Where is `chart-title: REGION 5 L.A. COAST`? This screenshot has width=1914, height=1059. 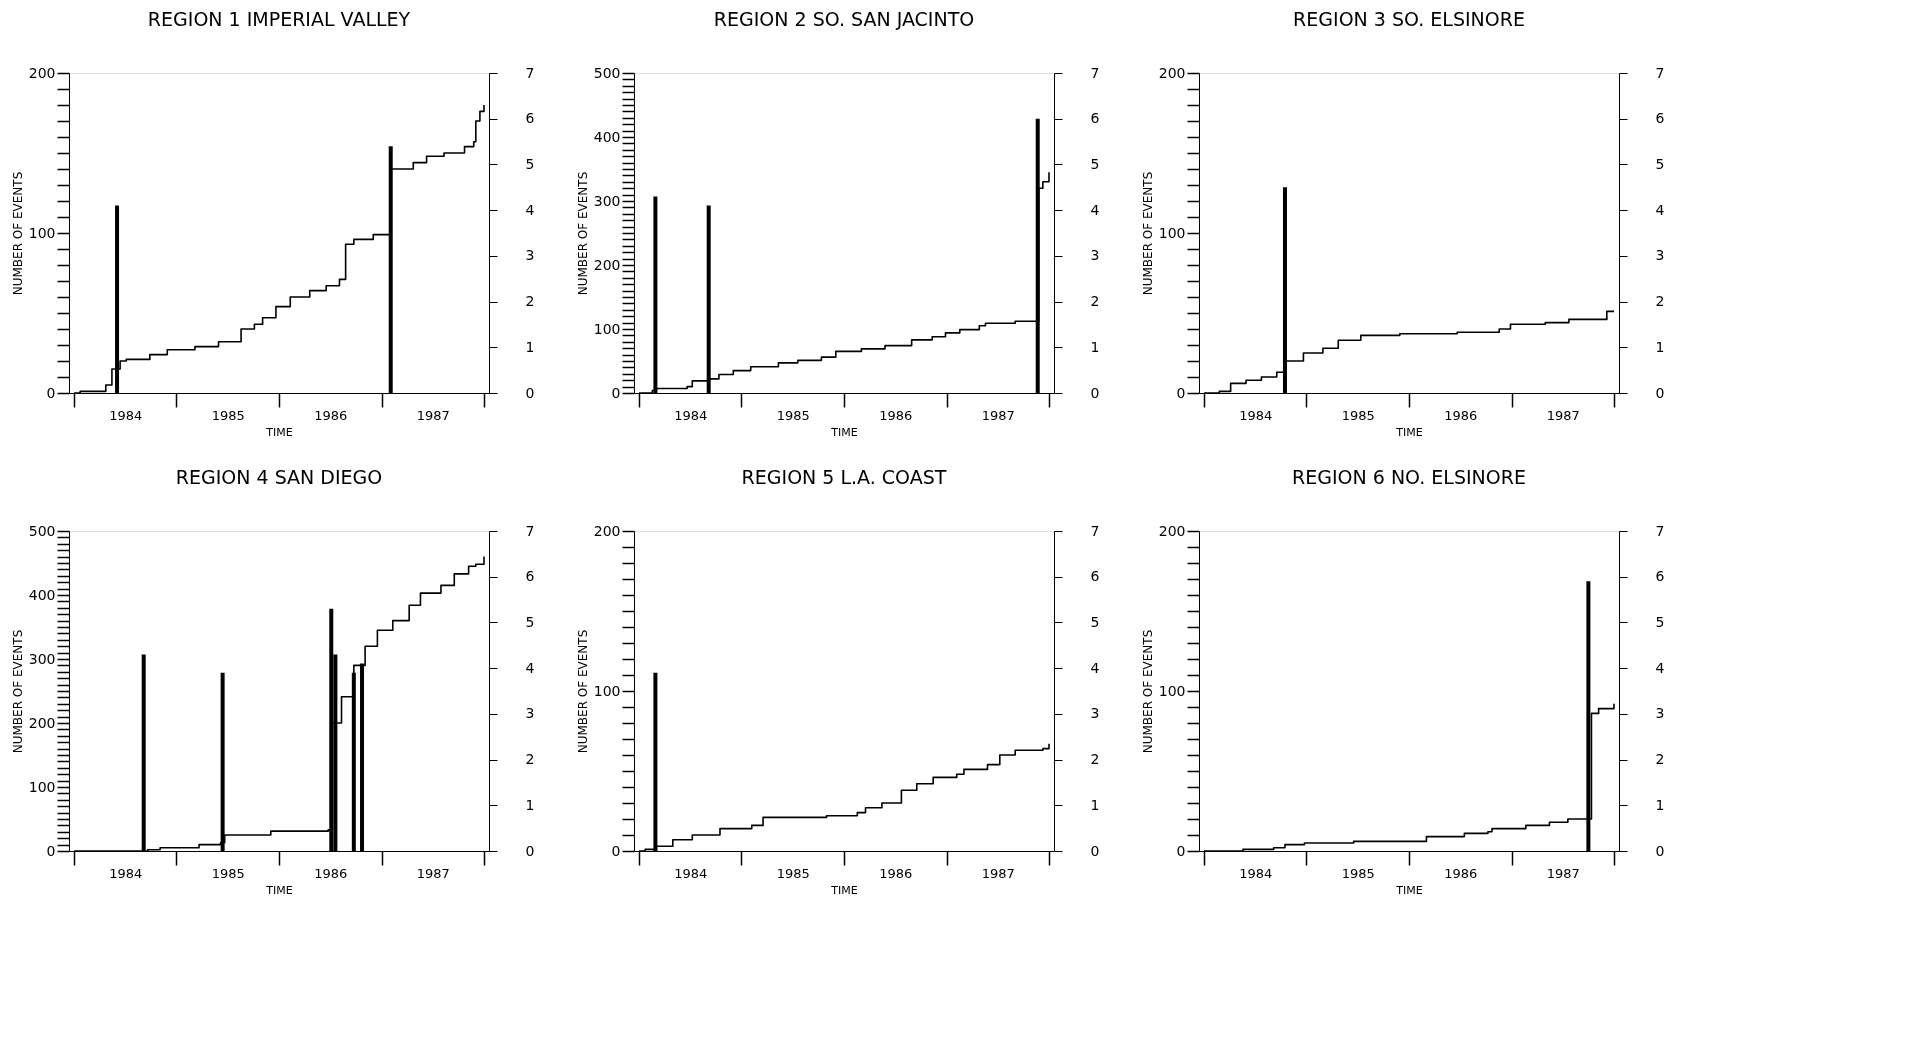
chart-title: REGION 5 L.A. COAST is located at coordinates (844, 477).